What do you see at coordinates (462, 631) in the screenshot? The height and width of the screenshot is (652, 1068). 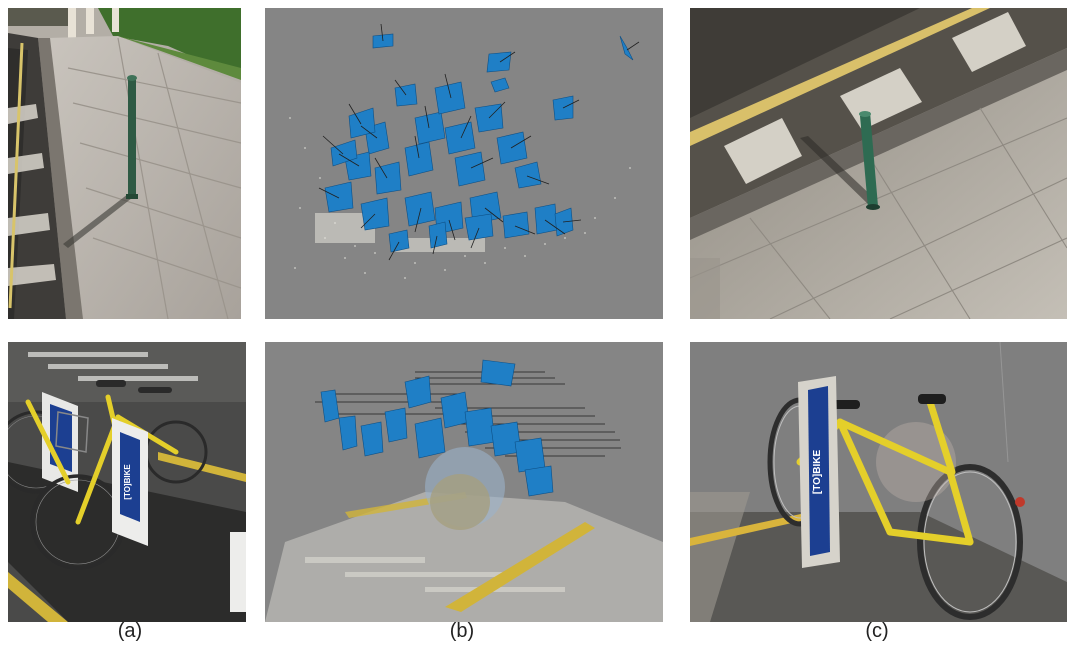 I see `caption-b: (b)` at bounding box center [462, 631].